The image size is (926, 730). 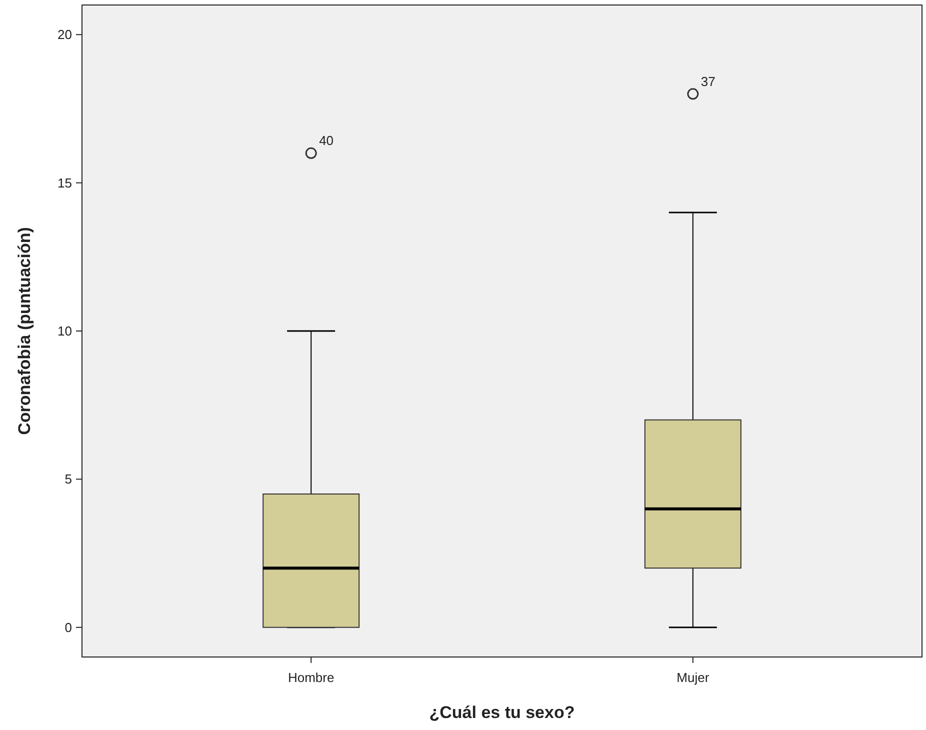 What do you see at coordinates (693, 677) in the screenshot?
I see `x-tick-label: Mujer` at bounding box center [693, 677].